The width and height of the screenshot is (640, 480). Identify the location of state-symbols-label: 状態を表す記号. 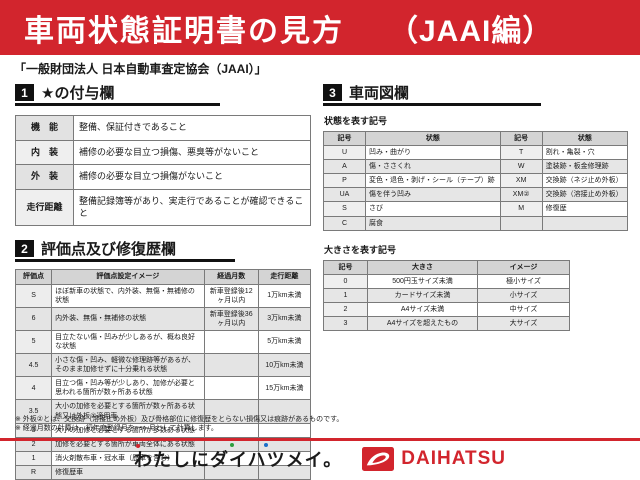
(356, 121).